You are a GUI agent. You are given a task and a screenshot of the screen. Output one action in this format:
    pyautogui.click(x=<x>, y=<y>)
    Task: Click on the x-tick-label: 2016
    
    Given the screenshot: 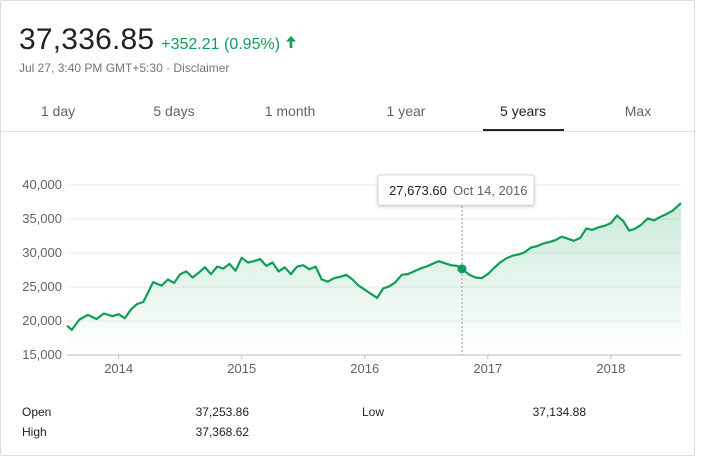 What is the action you would take?
    pyautogui.click(x=364, y=368)
    